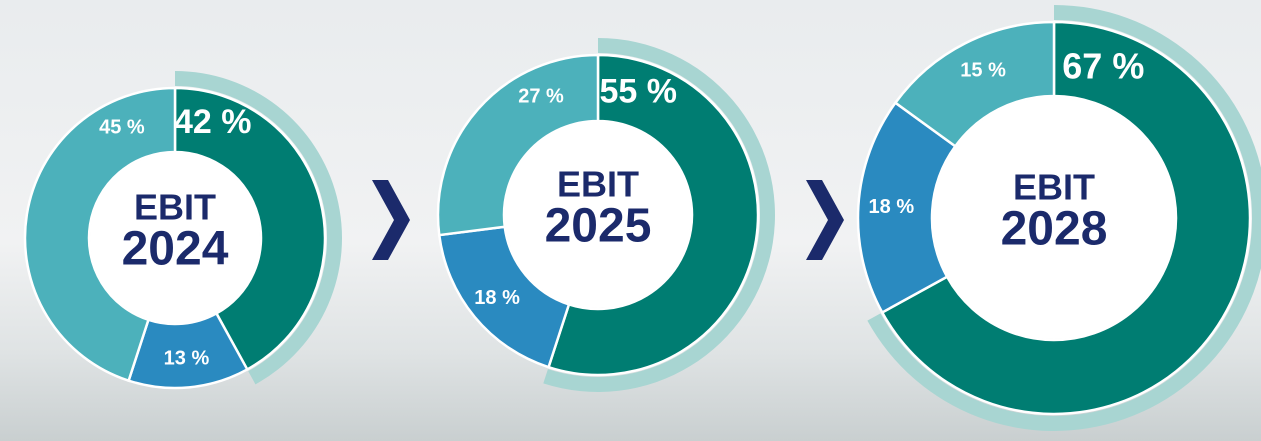 The width and height of the screenshot is (1261, 441). Describe the element at coordinates (213, 122) in the screenshot. I see `value-label: 42 %` at that location.